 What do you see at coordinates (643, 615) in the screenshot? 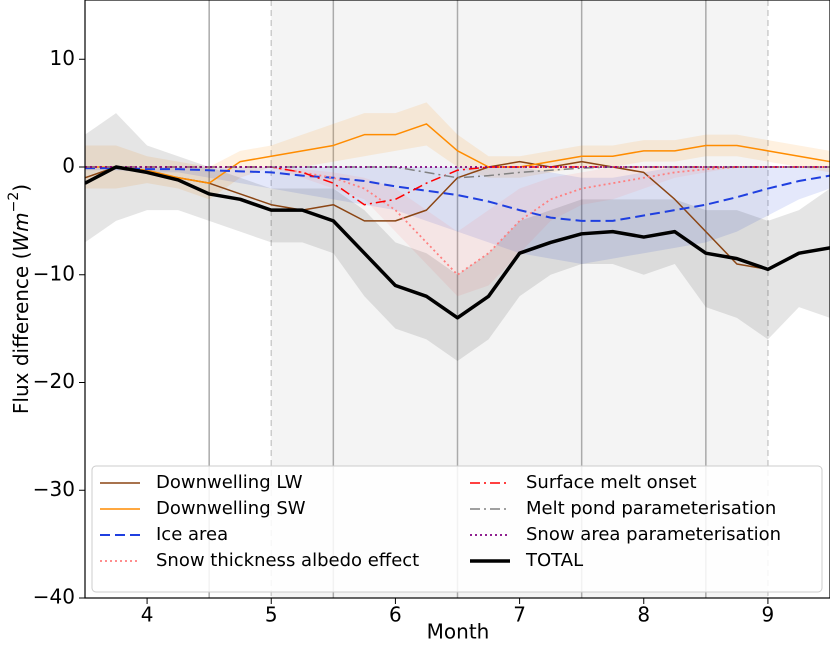
I see `x-tick-label: 8` at bounding box center [643, 615].